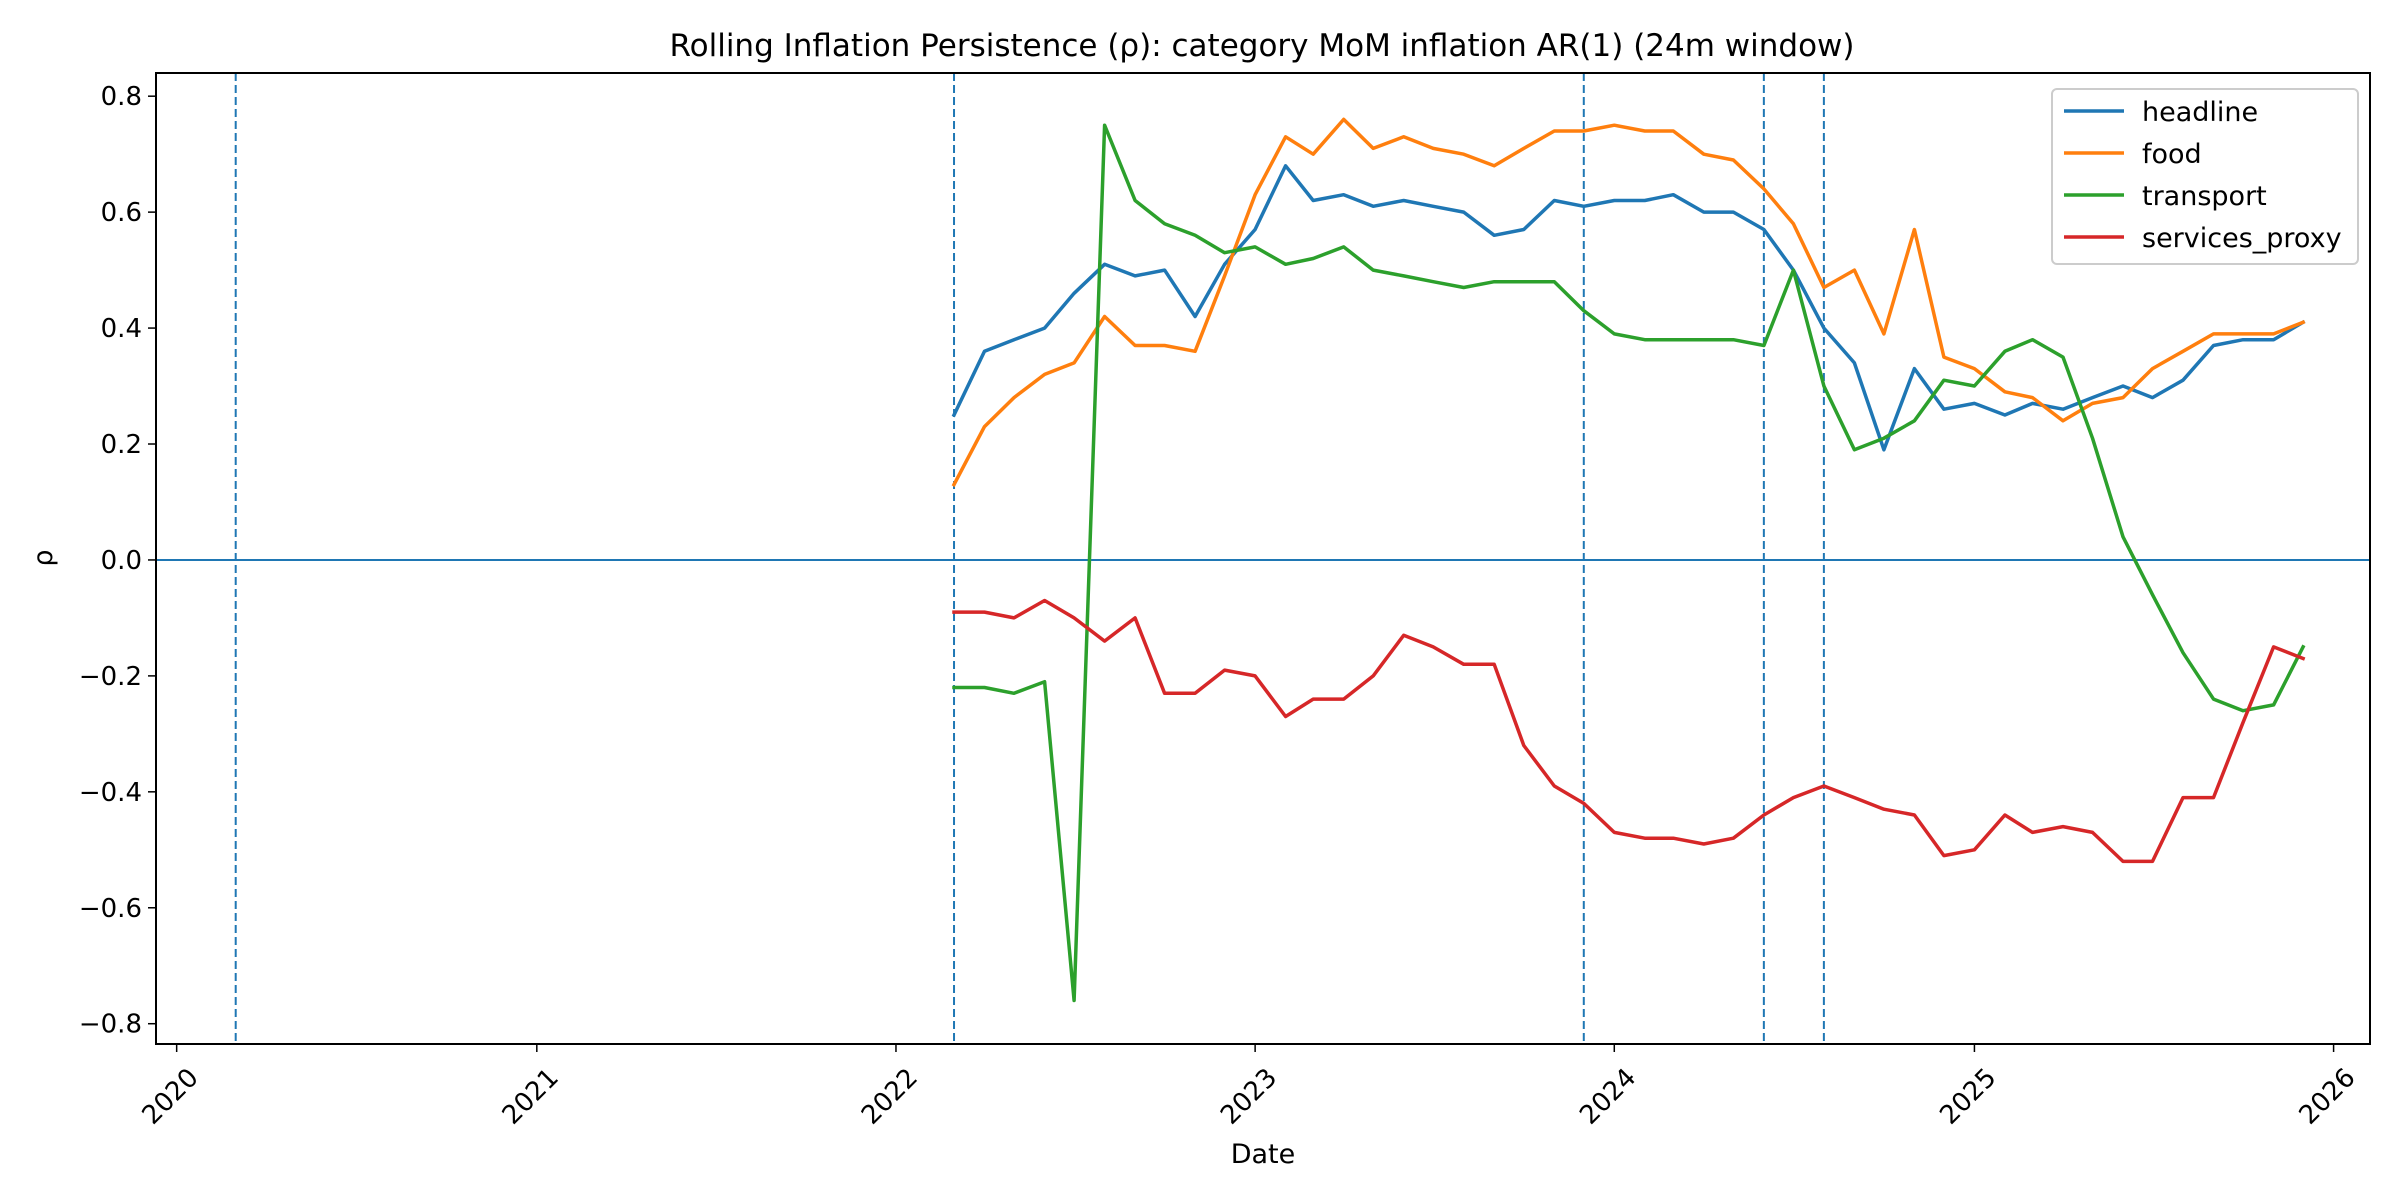 This screenshot has height=1200, width=2400. Describe the element at coordinates (110, 1025) in the screenshot. I see `y-tick-label-0: −0.8` at that location.